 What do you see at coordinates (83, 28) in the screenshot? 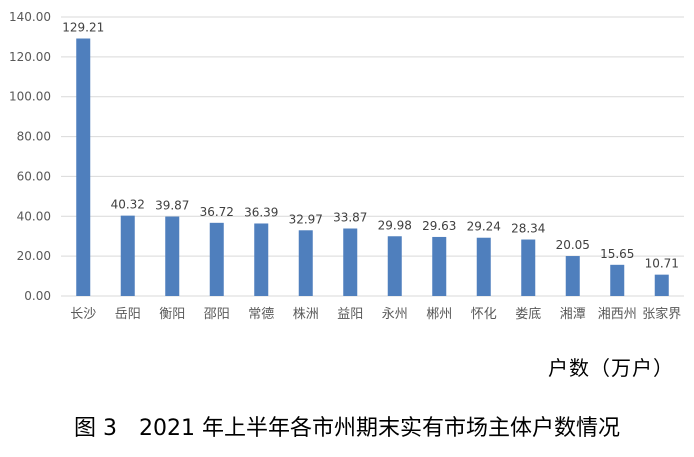
I see `data-label-0: 129.21` at bounding box center [83, 28].